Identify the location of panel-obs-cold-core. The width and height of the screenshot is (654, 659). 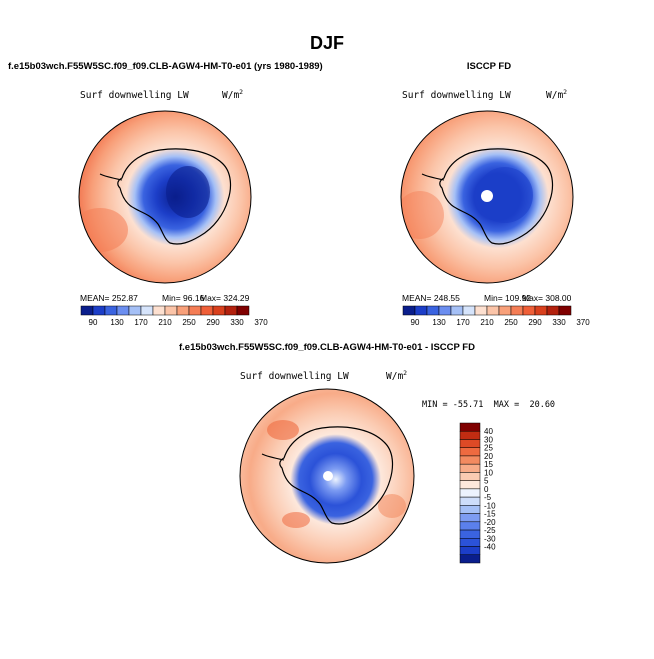
(505, 195).